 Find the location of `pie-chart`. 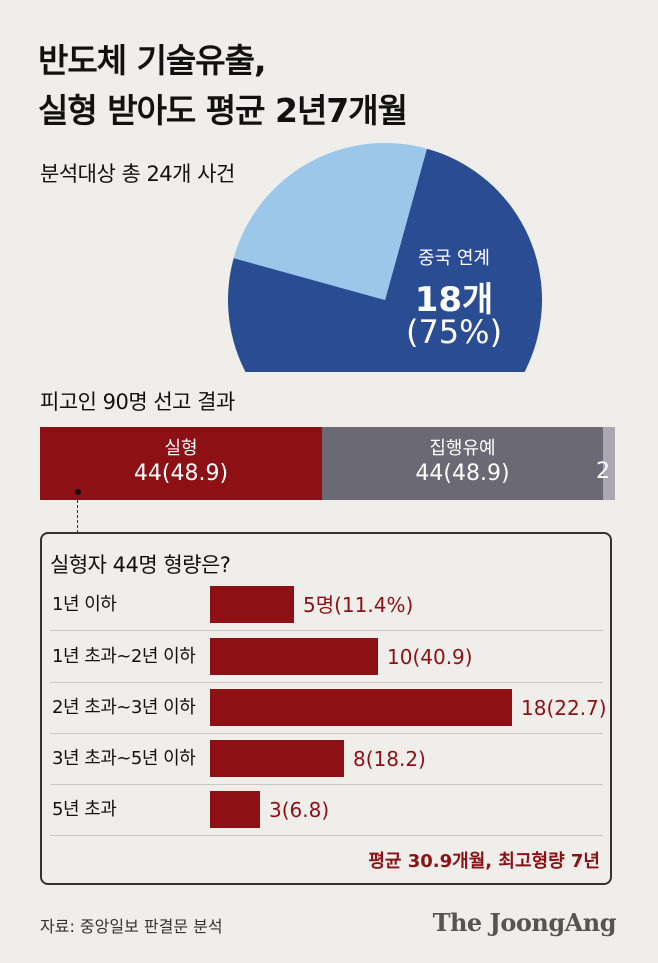

pie-chart is located at coordinates (385, 257).